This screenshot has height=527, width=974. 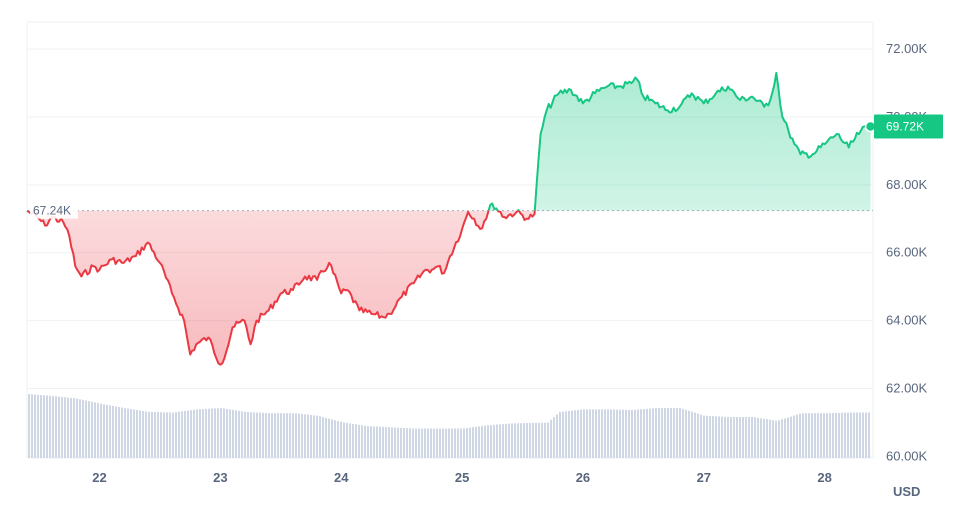 What do you see at coordinates (907, 387) in the screenshot?
I see `y-tick-label: 62.00K` at bounding box center [907, 387].